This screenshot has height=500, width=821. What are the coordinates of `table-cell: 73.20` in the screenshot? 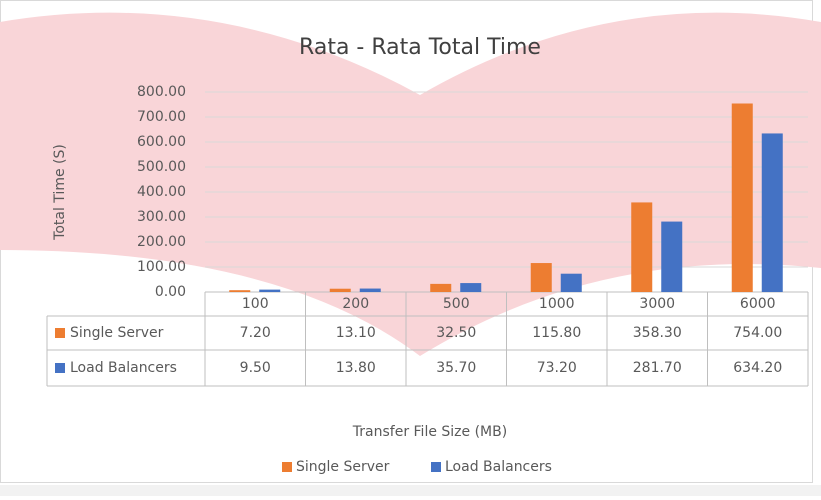 It's located at (557, 368).